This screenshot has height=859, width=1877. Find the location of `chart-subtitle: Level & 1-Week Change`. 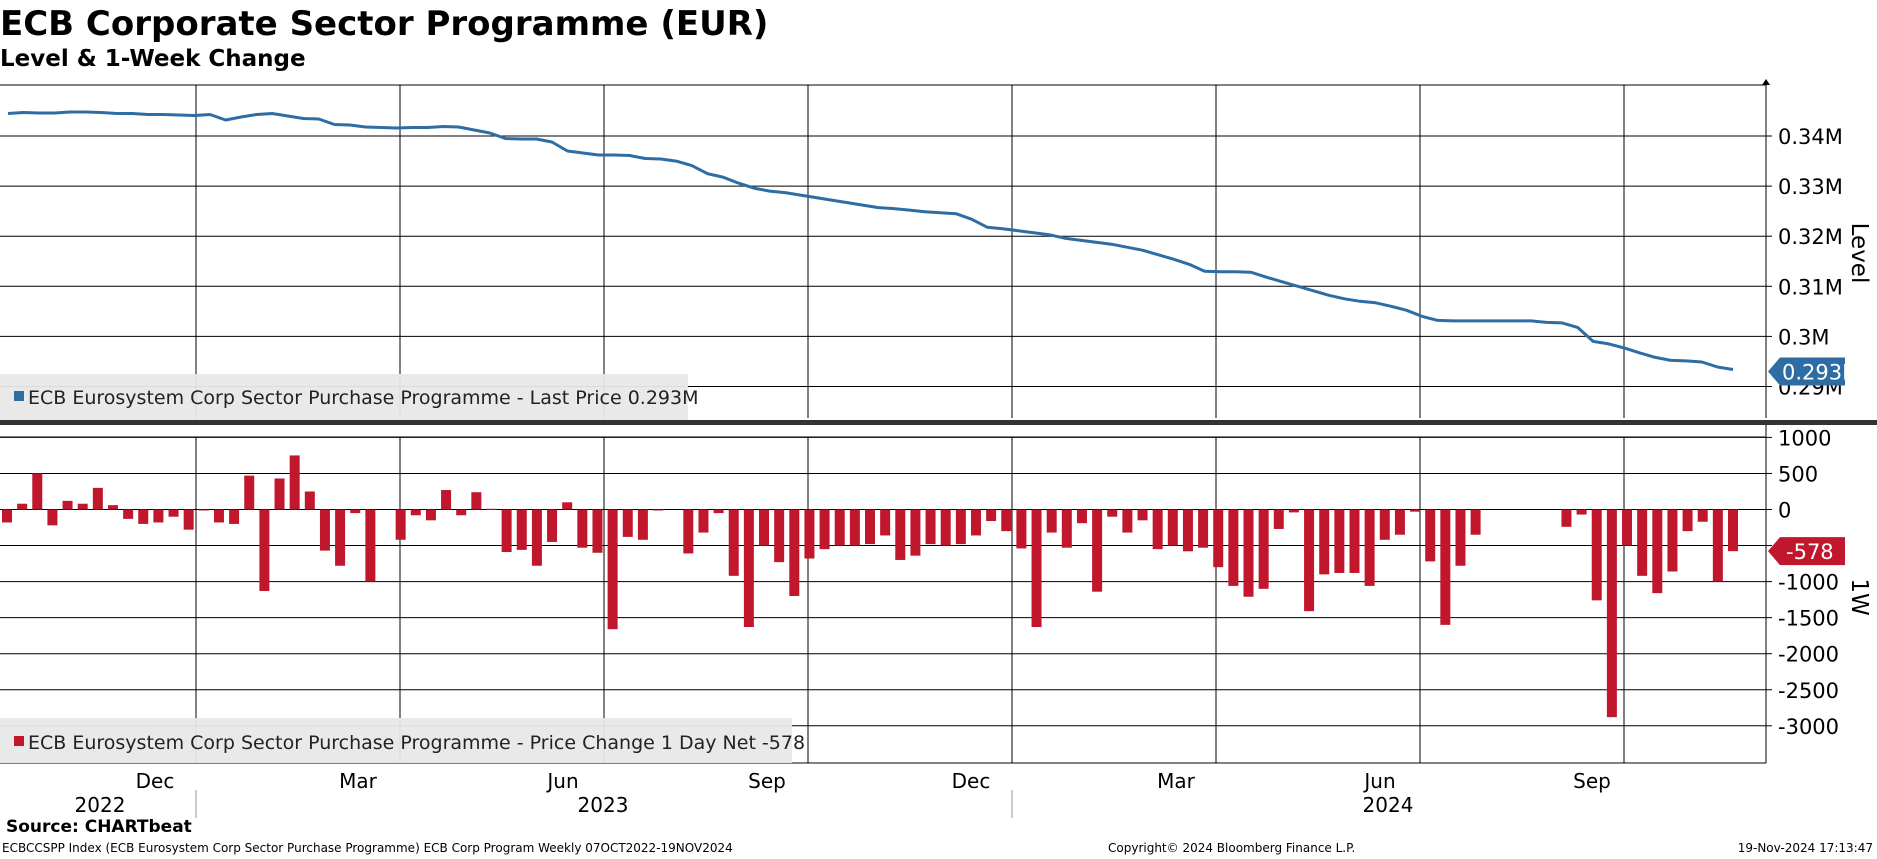

chart-subtitle: Level & 1-Week Change is located at coordinates (153, 59).